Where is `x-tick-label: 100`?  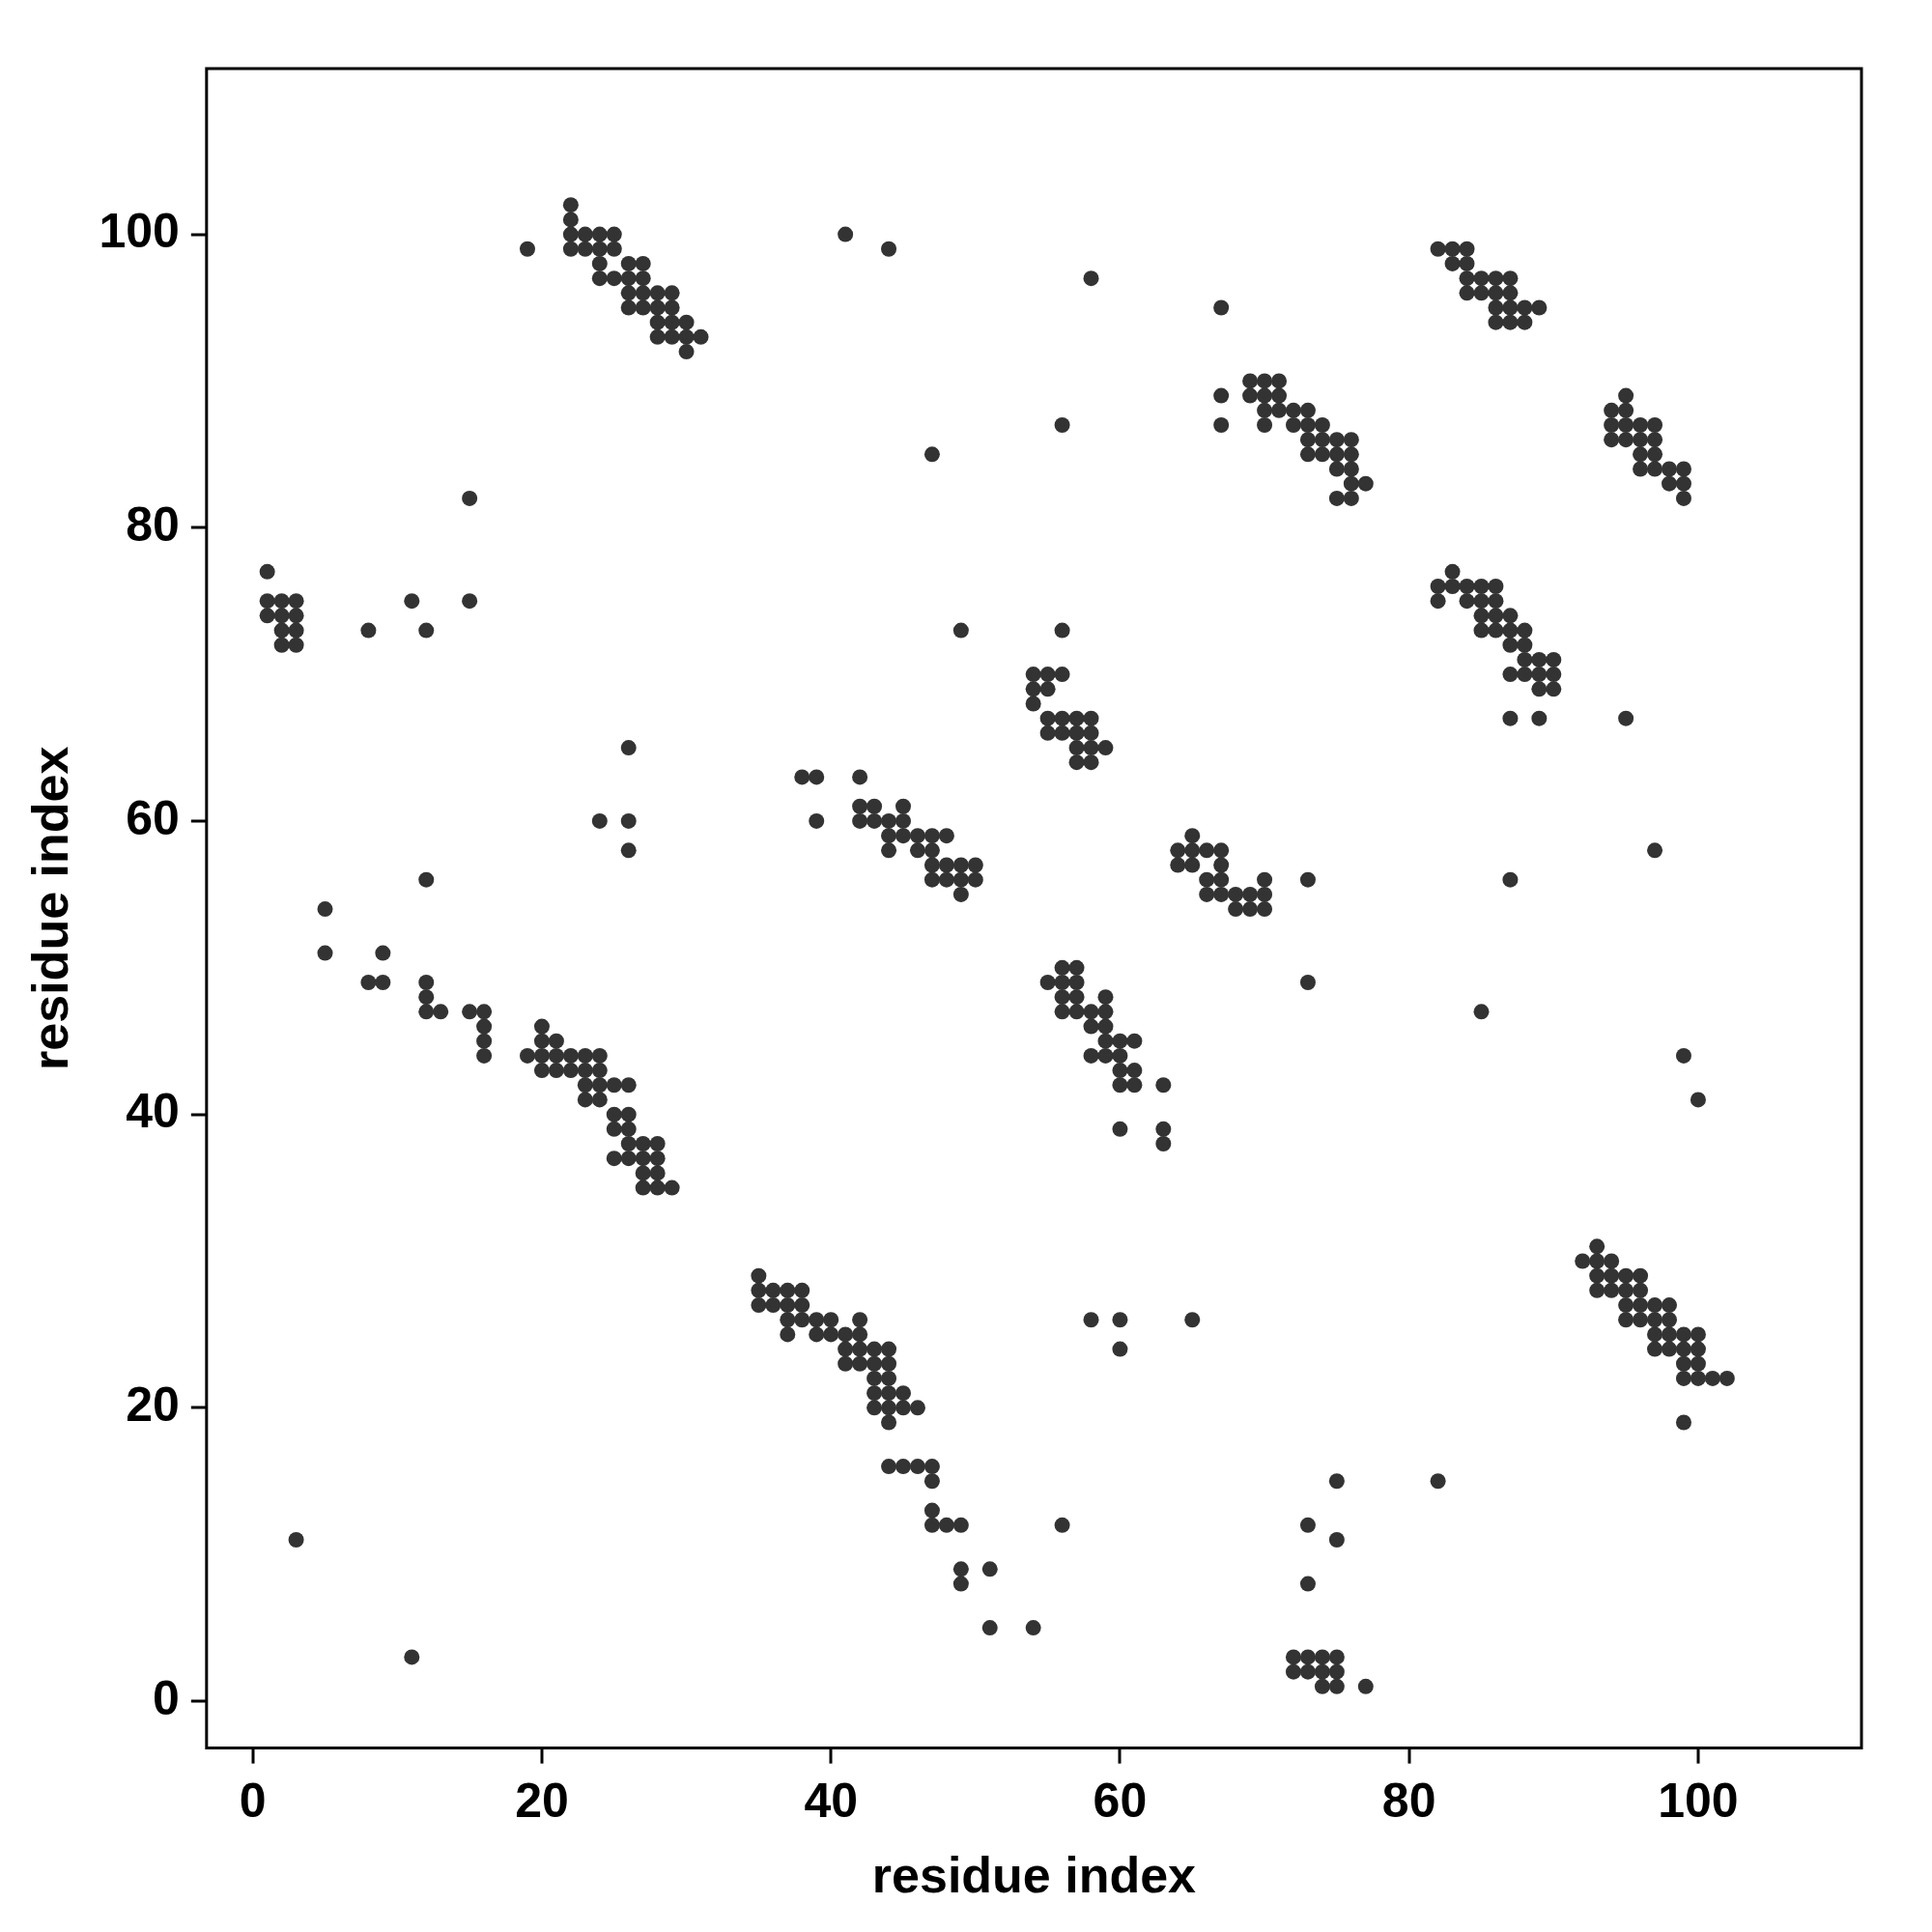
x-tick-label: 100 is located at coordinates (1698, 1801).